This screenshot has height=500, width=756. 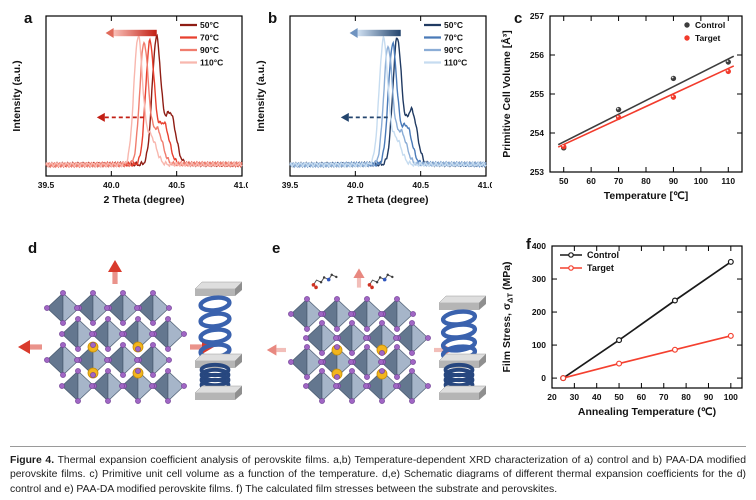 What do you see at coordinates (564, 181) in the screenshot?
I see `svg-text: 50` at bounding box center [564, 181].